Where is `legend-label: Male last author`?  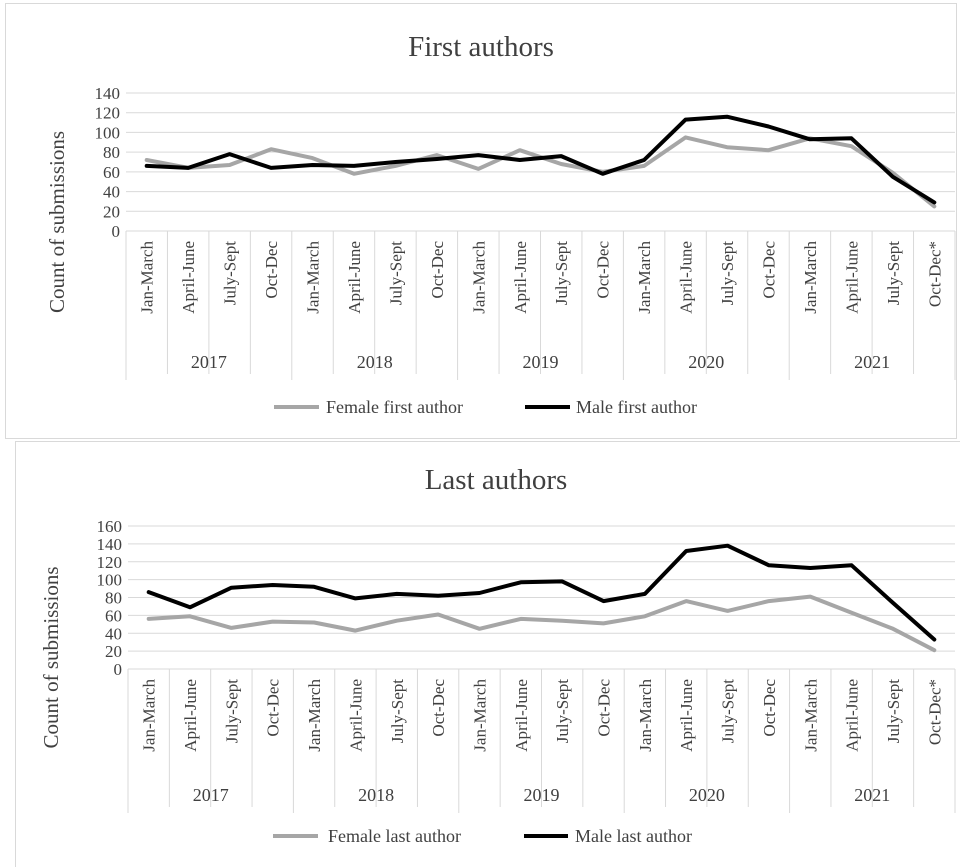
legend-label: Male last author is located at coordinates (633, 836).